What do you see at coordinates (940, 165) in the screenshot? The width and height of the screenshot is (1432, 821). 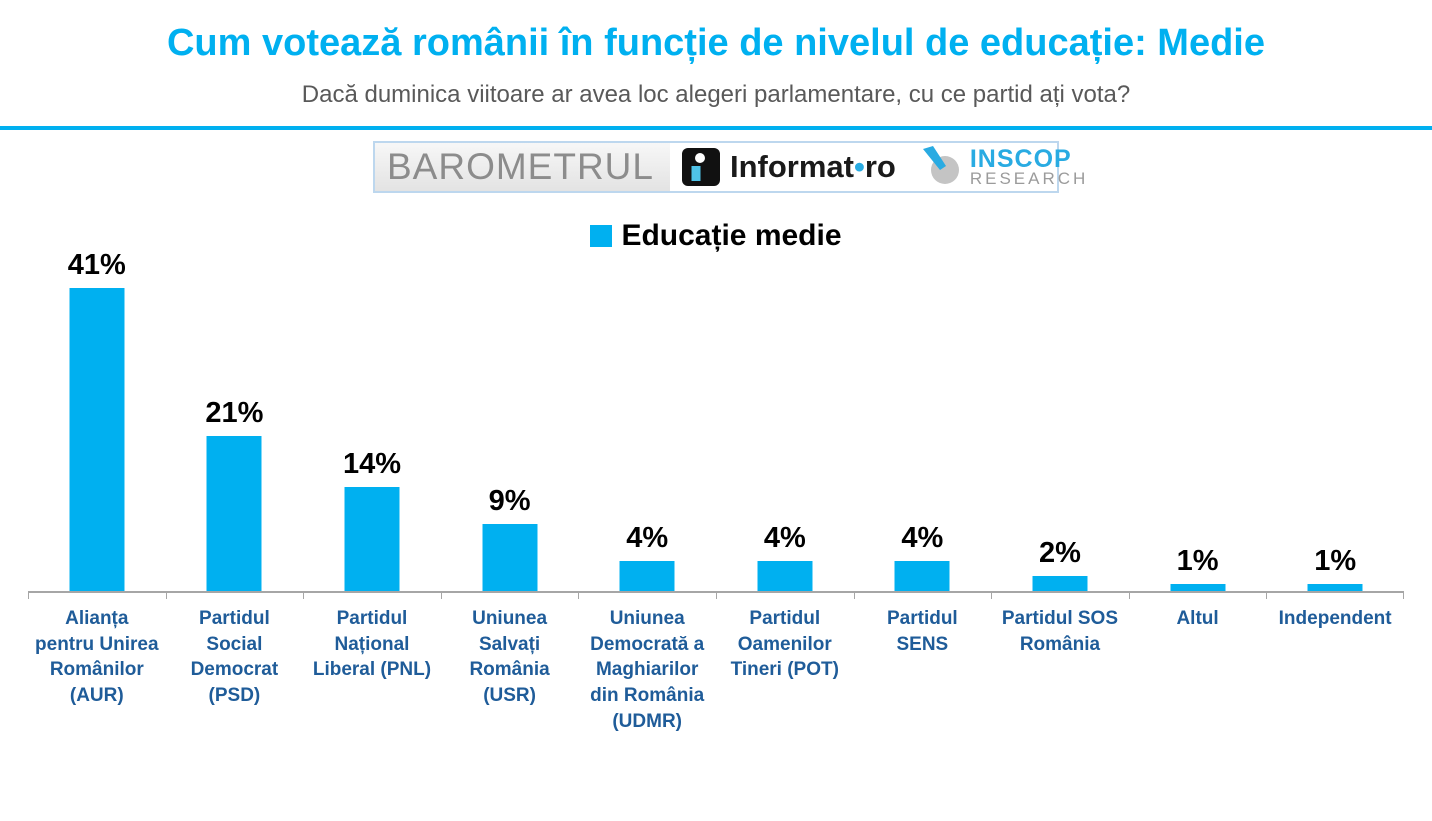 I see `inscop-gauge-icon` at bounding box center [940, 165].